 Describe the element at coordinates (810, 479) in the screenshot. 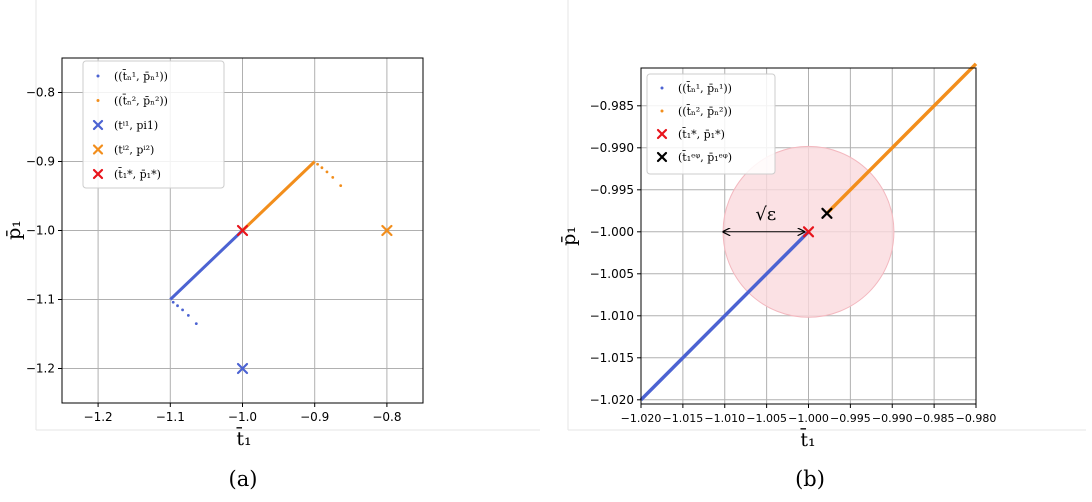

I see `chart-caption: (b)` at that location.